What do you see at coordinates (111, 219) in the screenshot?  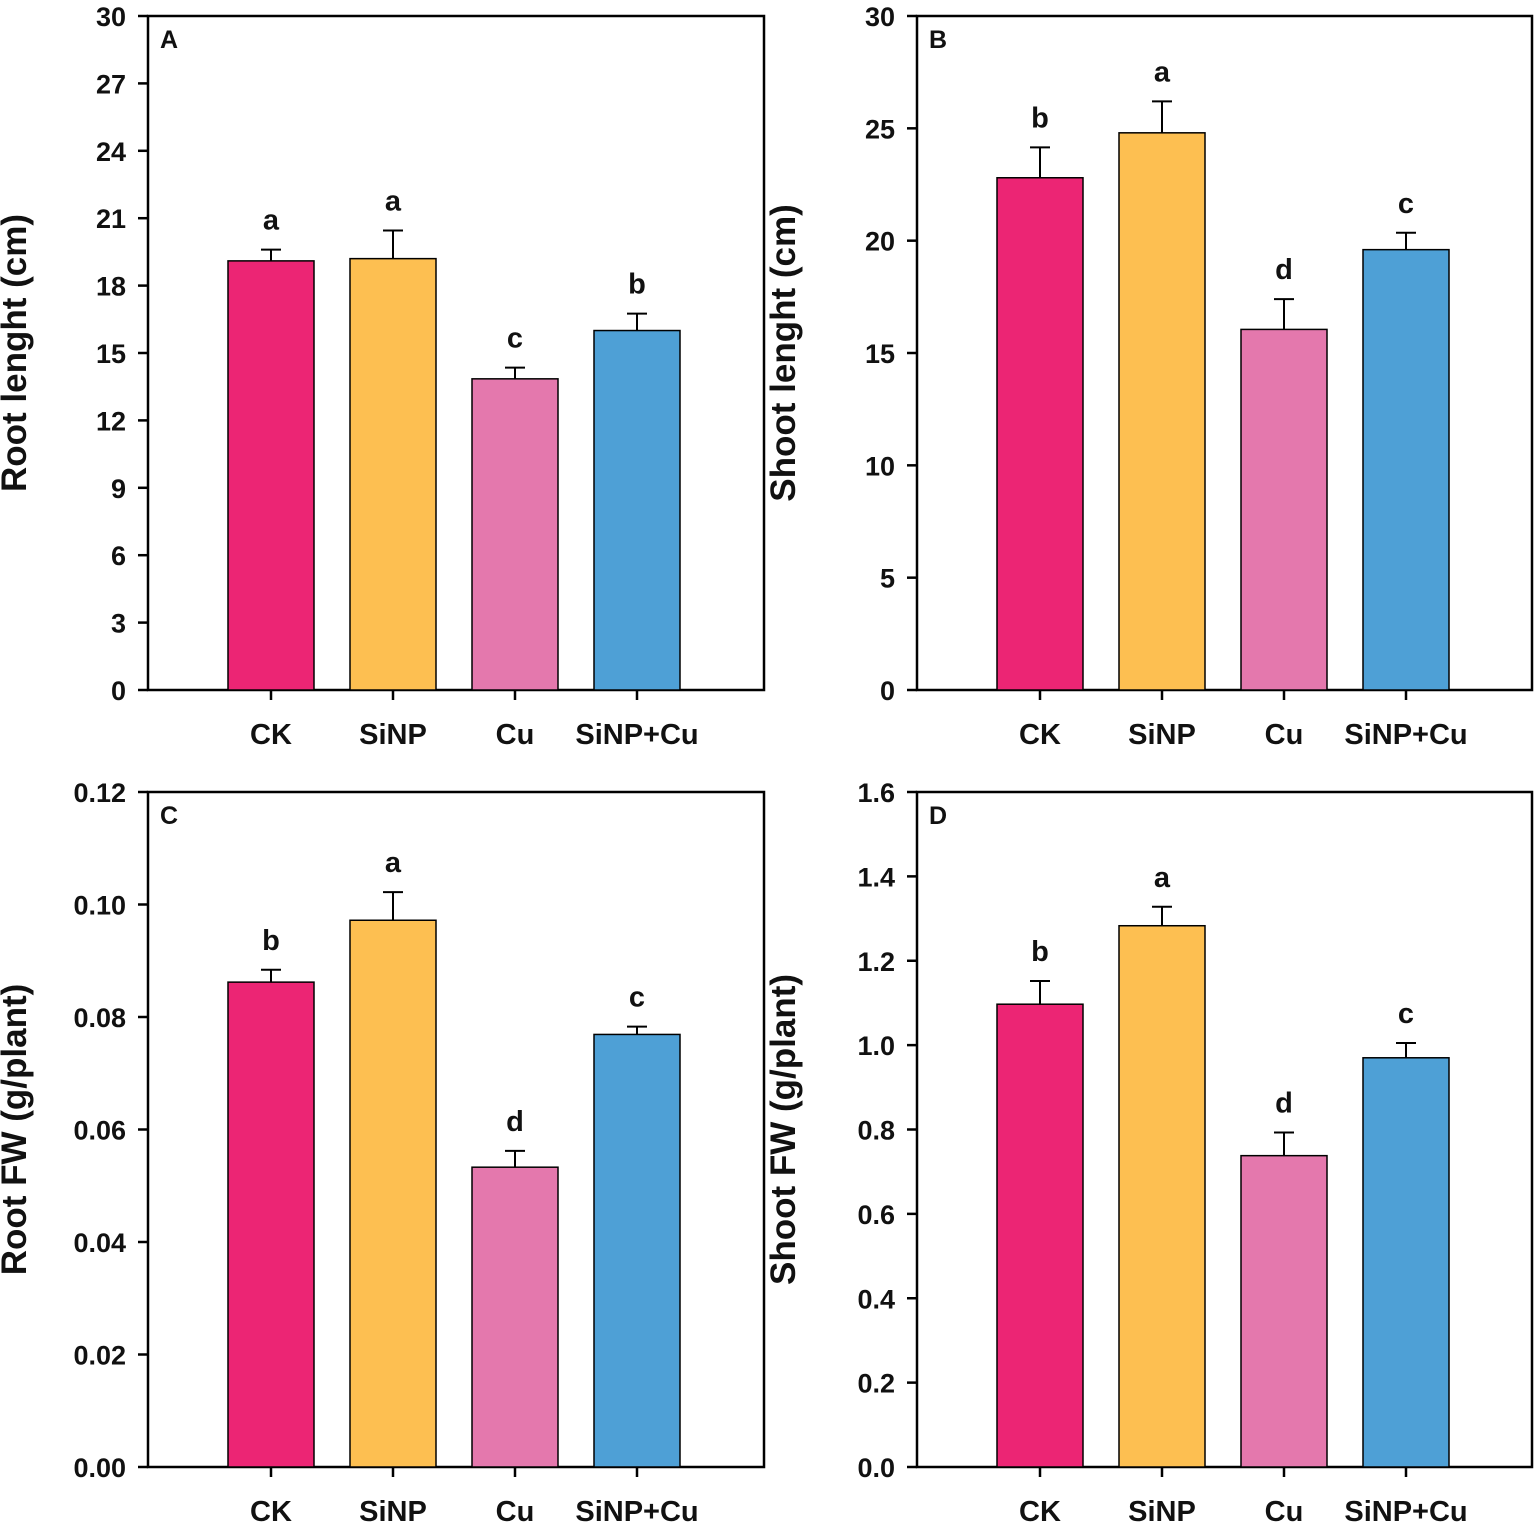 I see `y-tick-label: 21` at bounding box center [111, 219].